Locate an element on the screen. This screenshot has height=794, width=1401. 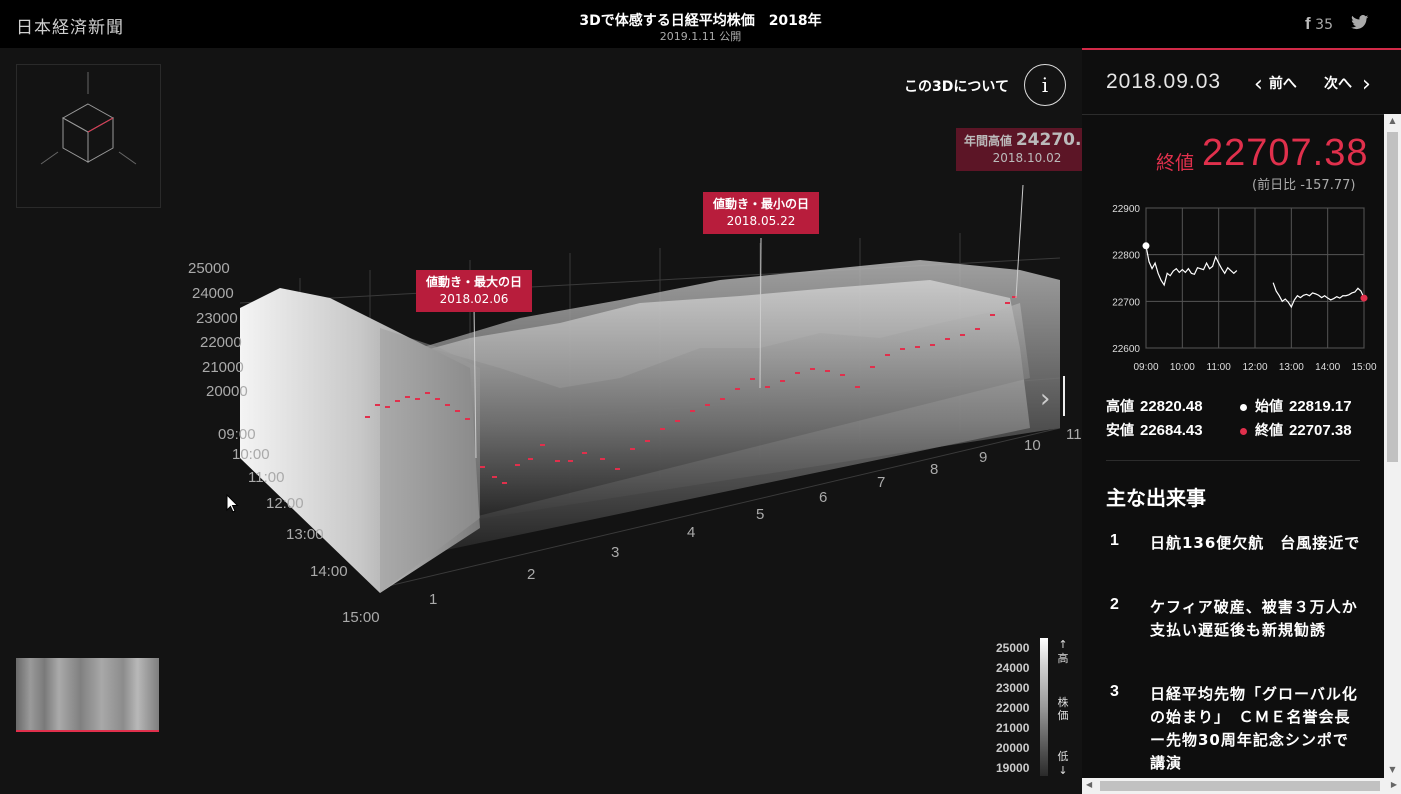
chart-y-tick-label: 22700 is located at coordinates (1126, 302).